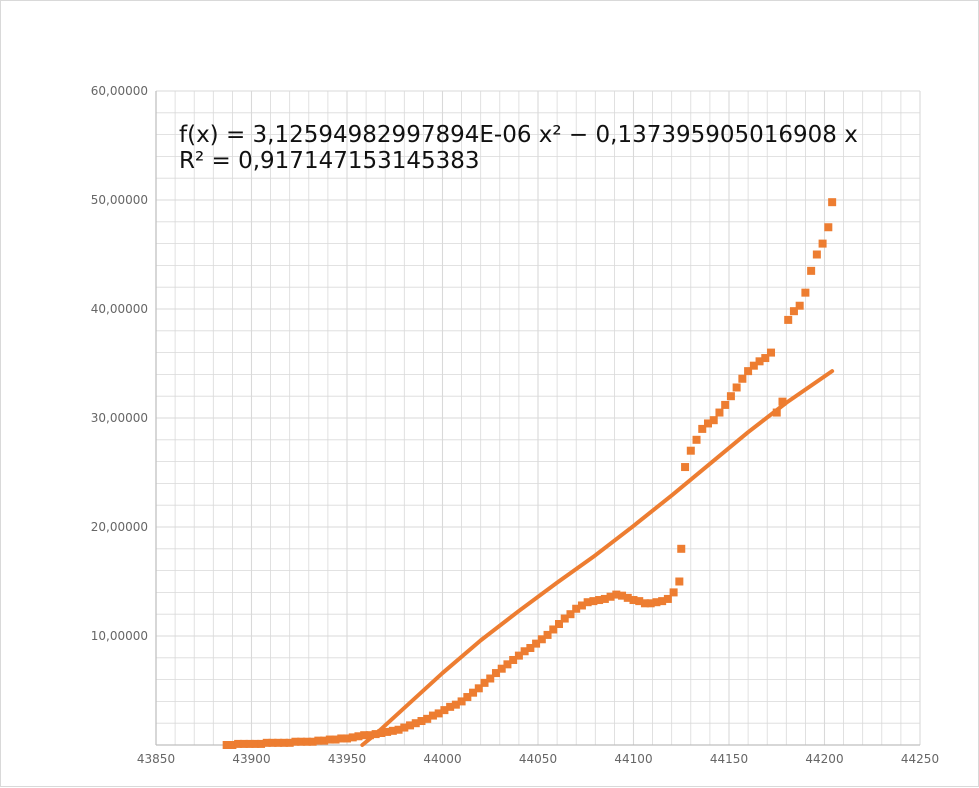 Image resolution: width=979 pixels, height=788 pixels. What do you see at coordinates (920, 759) in the screenshot?
I see `x-tick-label: 44250` at bounding box center [920, 759].